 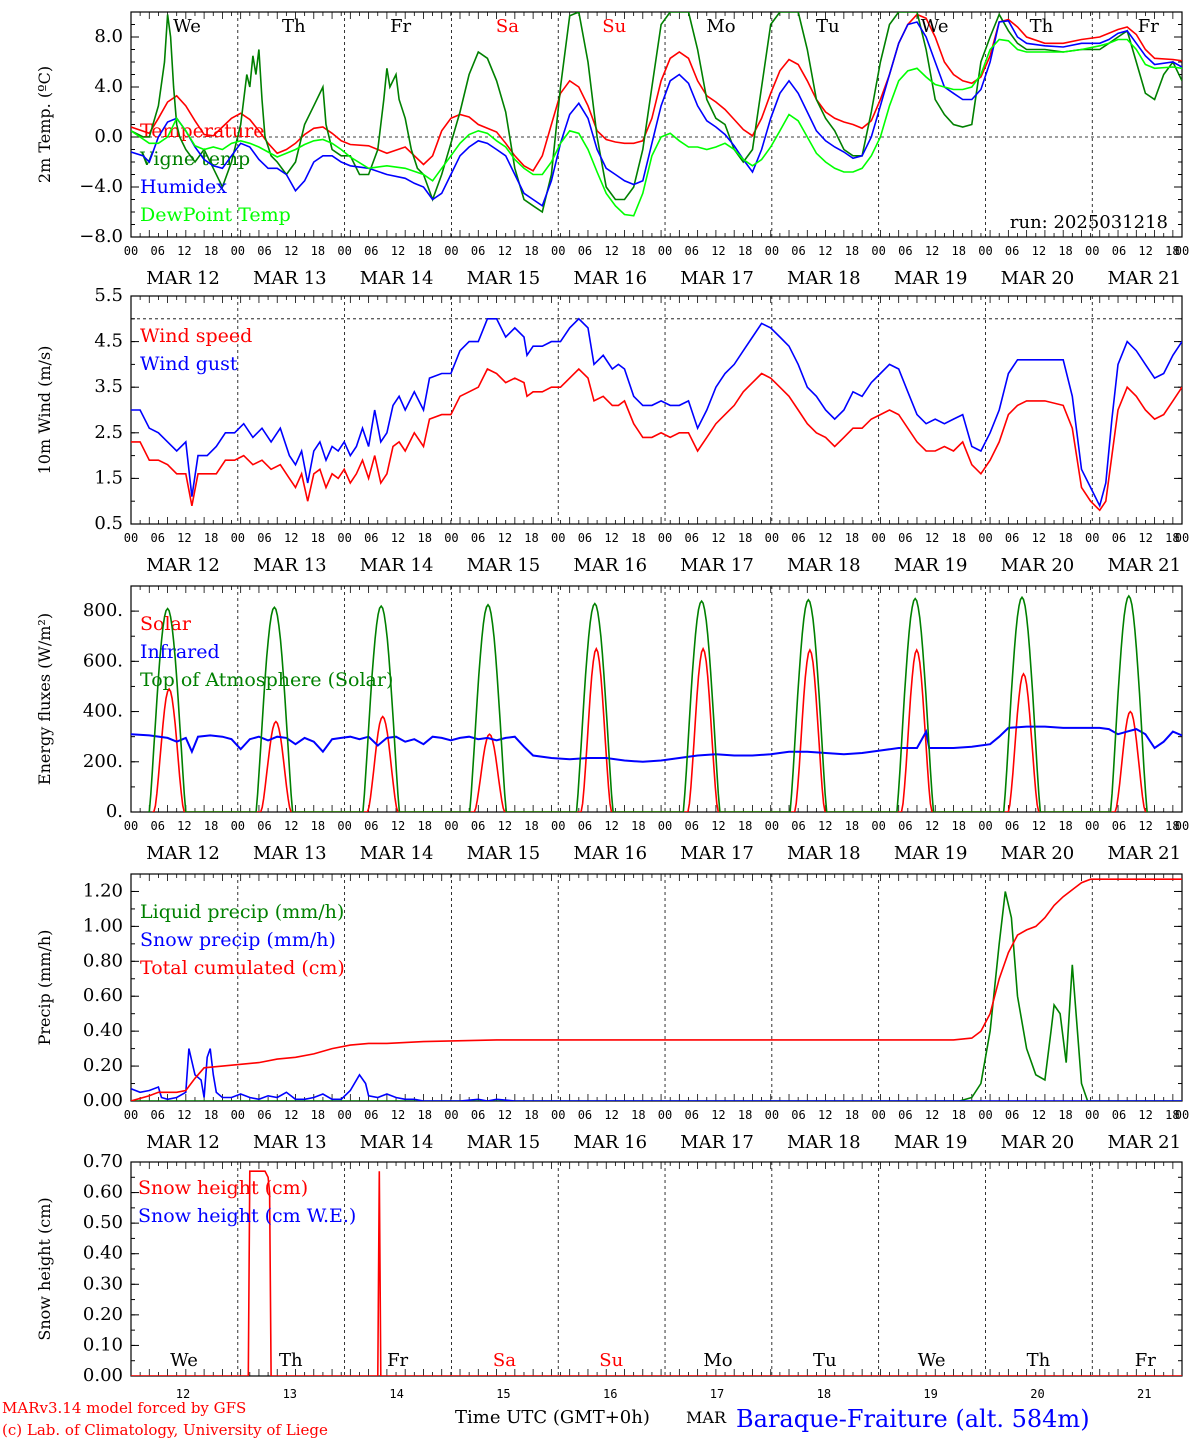 What do you see at coordinates (103, 925) in the screenshot?
I see `y-tick-label: 1.00` at bounding box center [103, 925].